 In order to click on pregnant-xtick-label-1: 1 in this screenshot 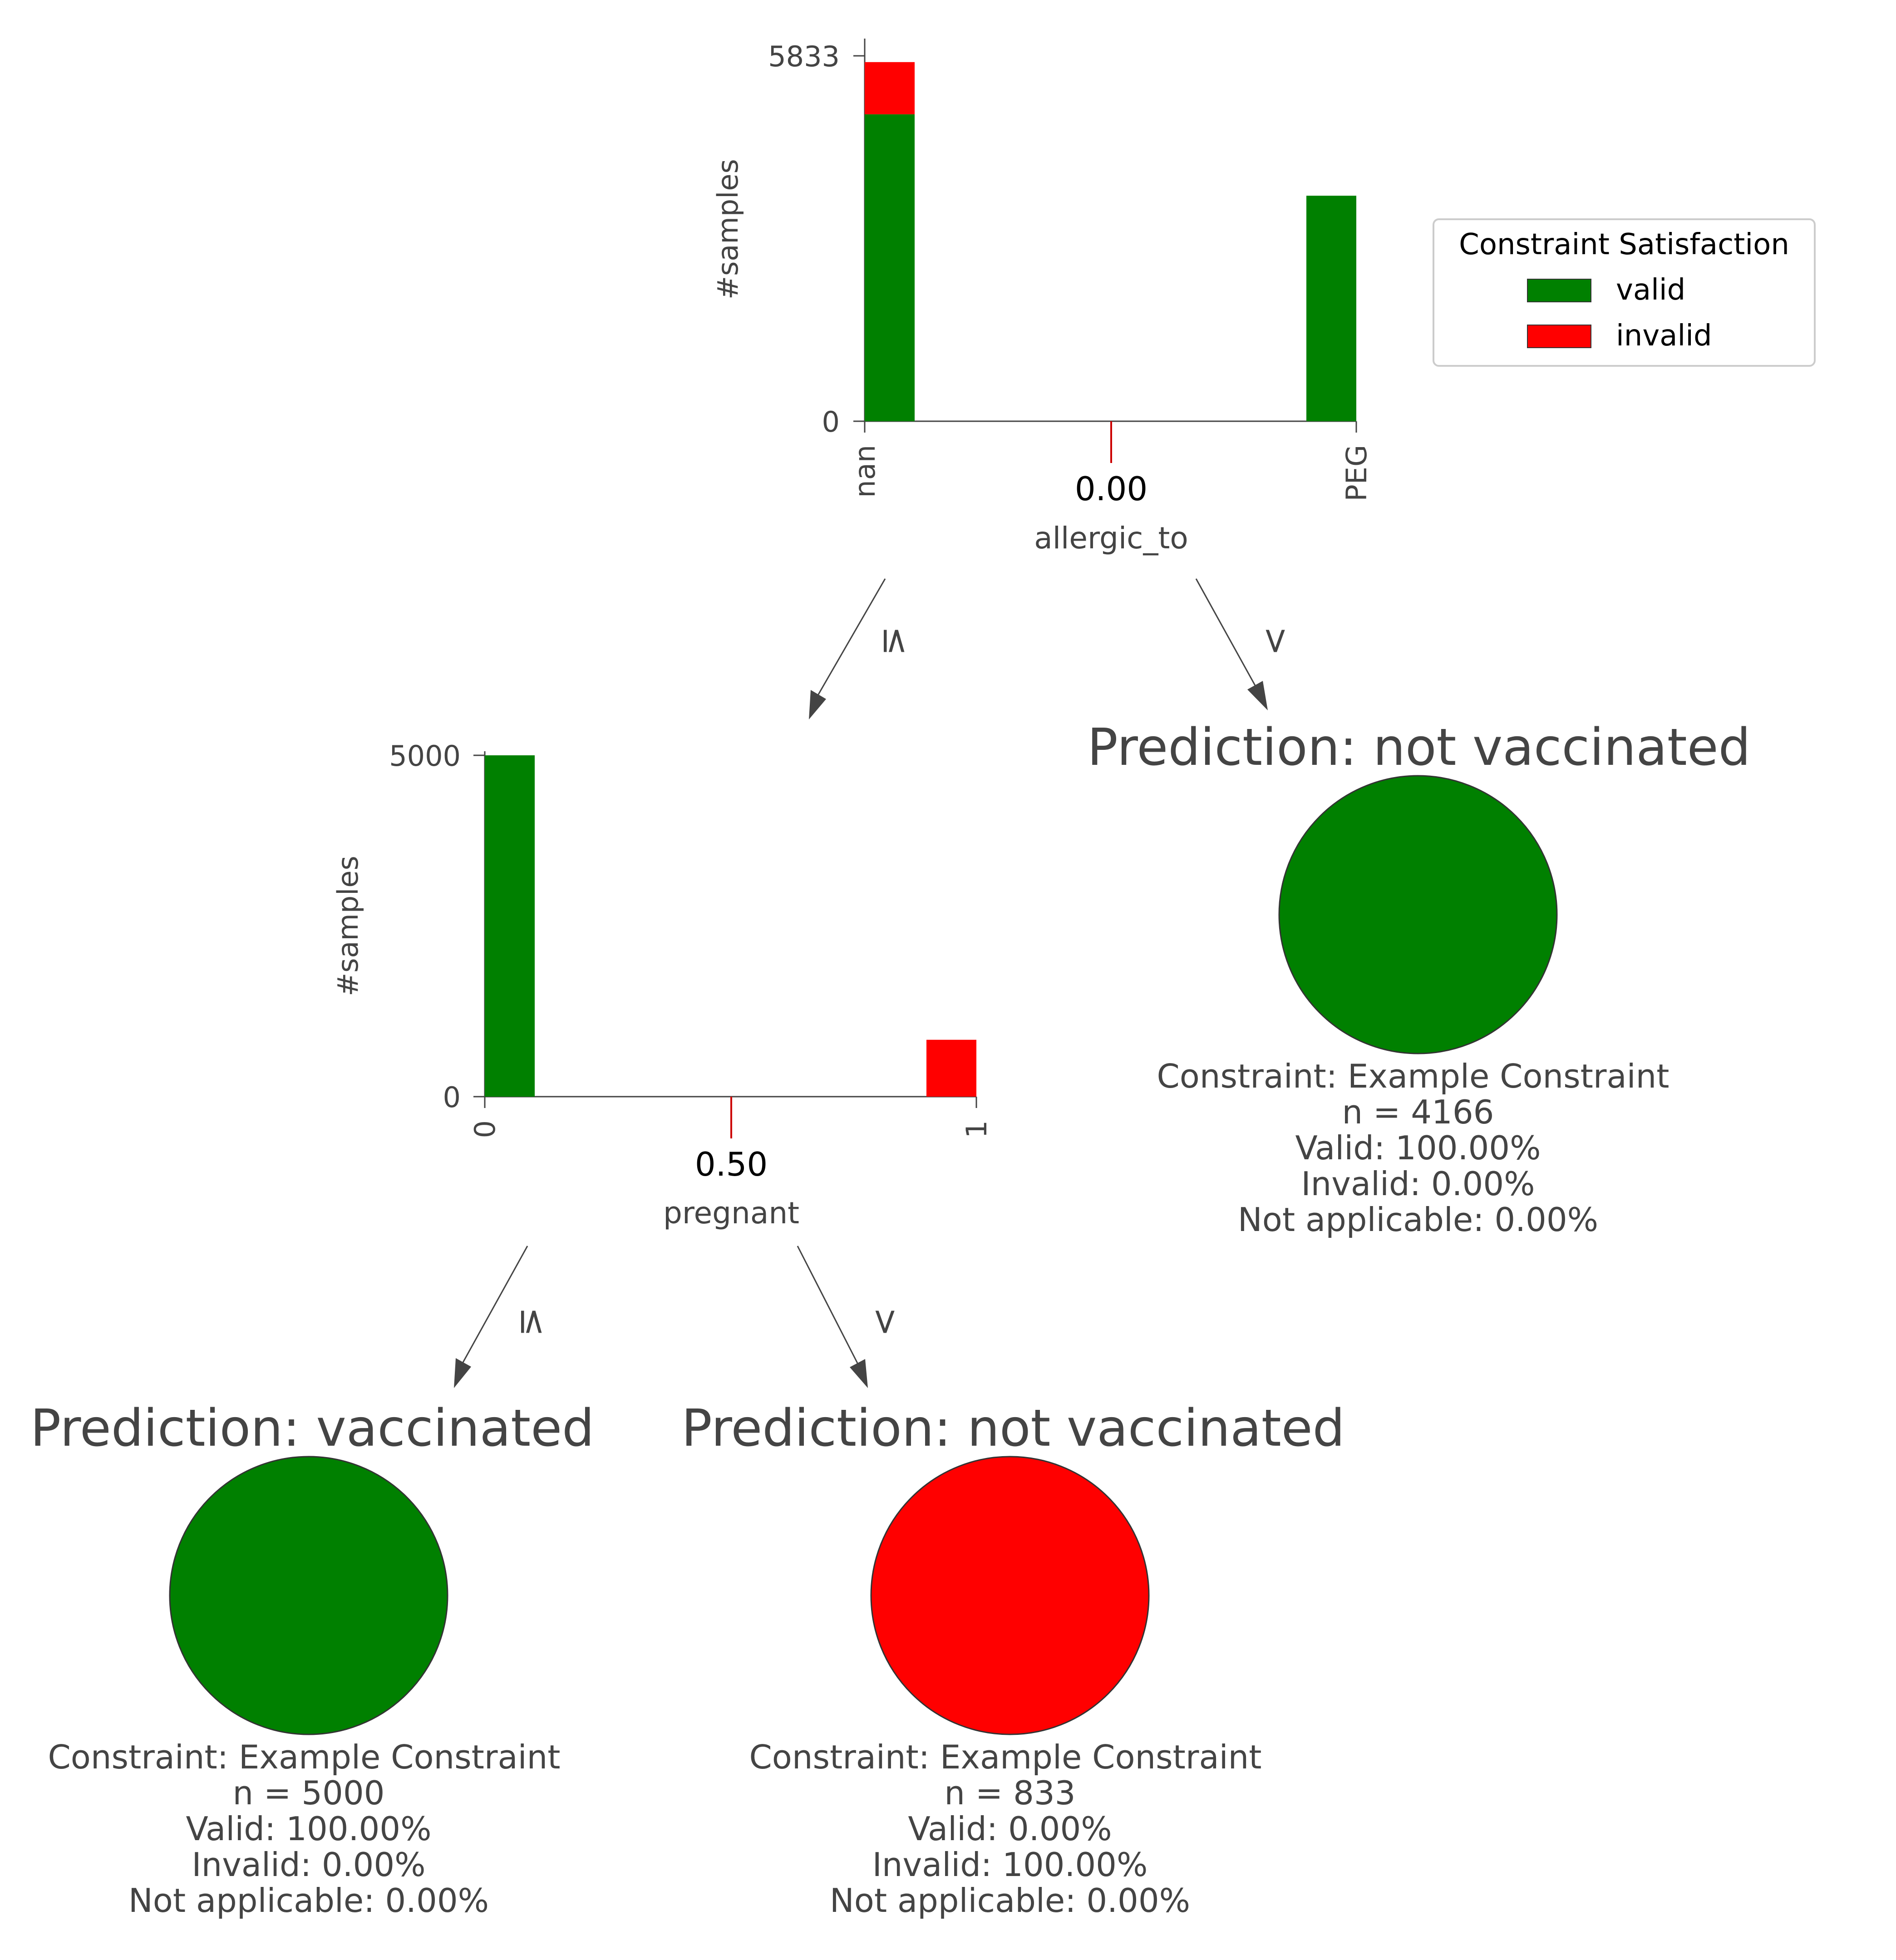, I will do `click(976, 1129)`.